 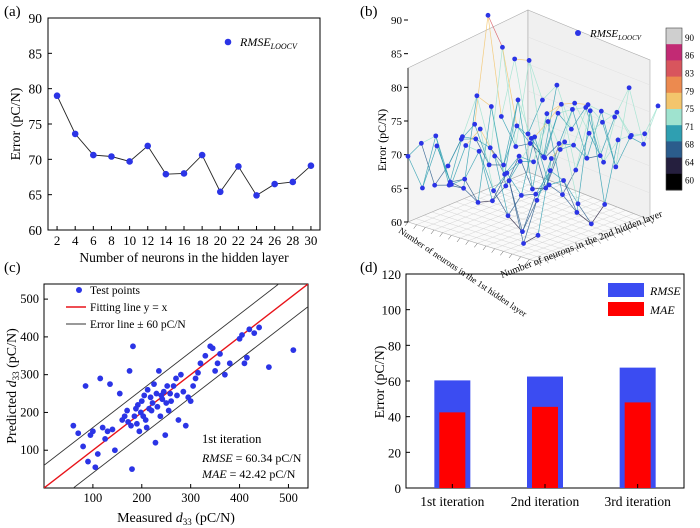 I want to click on panel-c-error-line-upper, so click(x=162, y=375).